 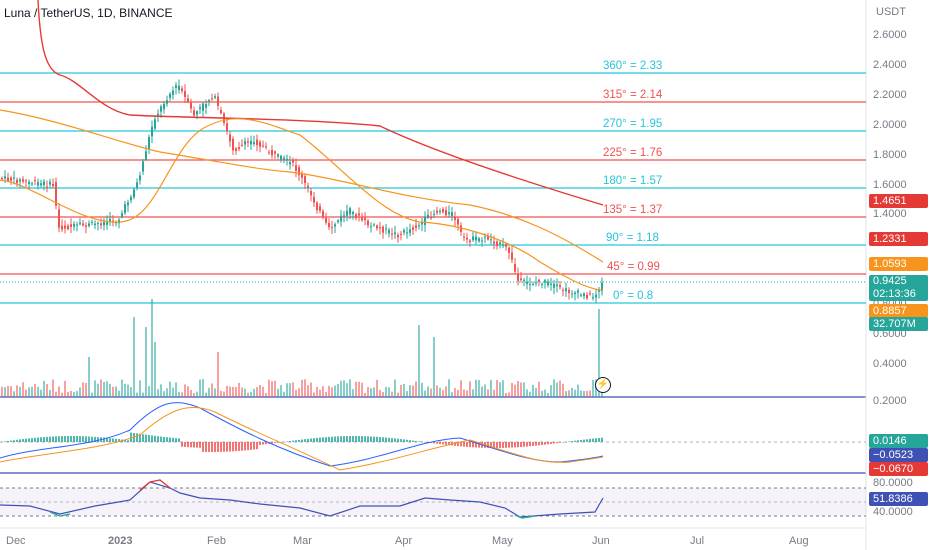 What do you see at coordinates (155, 485) in the screenshot?
I see `rsi-overbought-segment` at bounding box center [155, 485].